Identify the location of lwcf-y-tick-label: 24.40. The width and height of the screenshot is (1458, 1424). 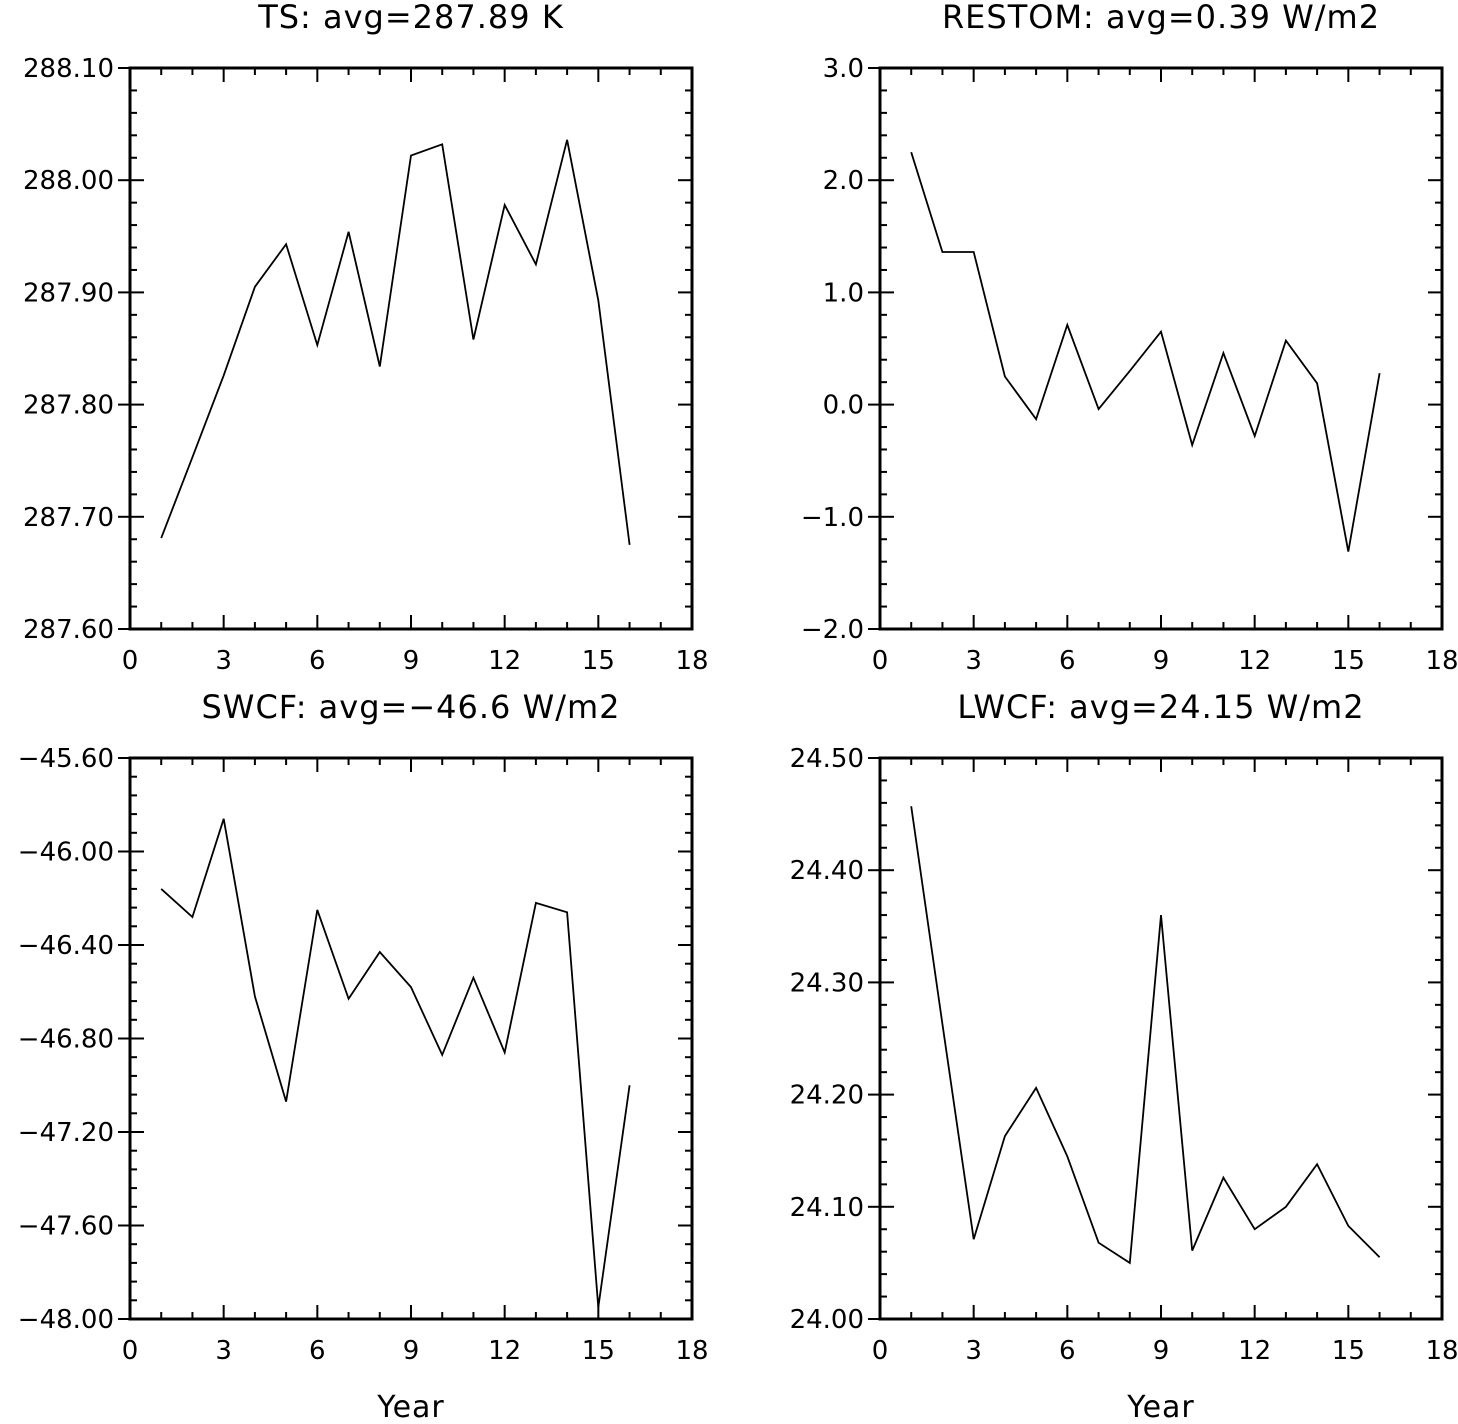
(827, 871).